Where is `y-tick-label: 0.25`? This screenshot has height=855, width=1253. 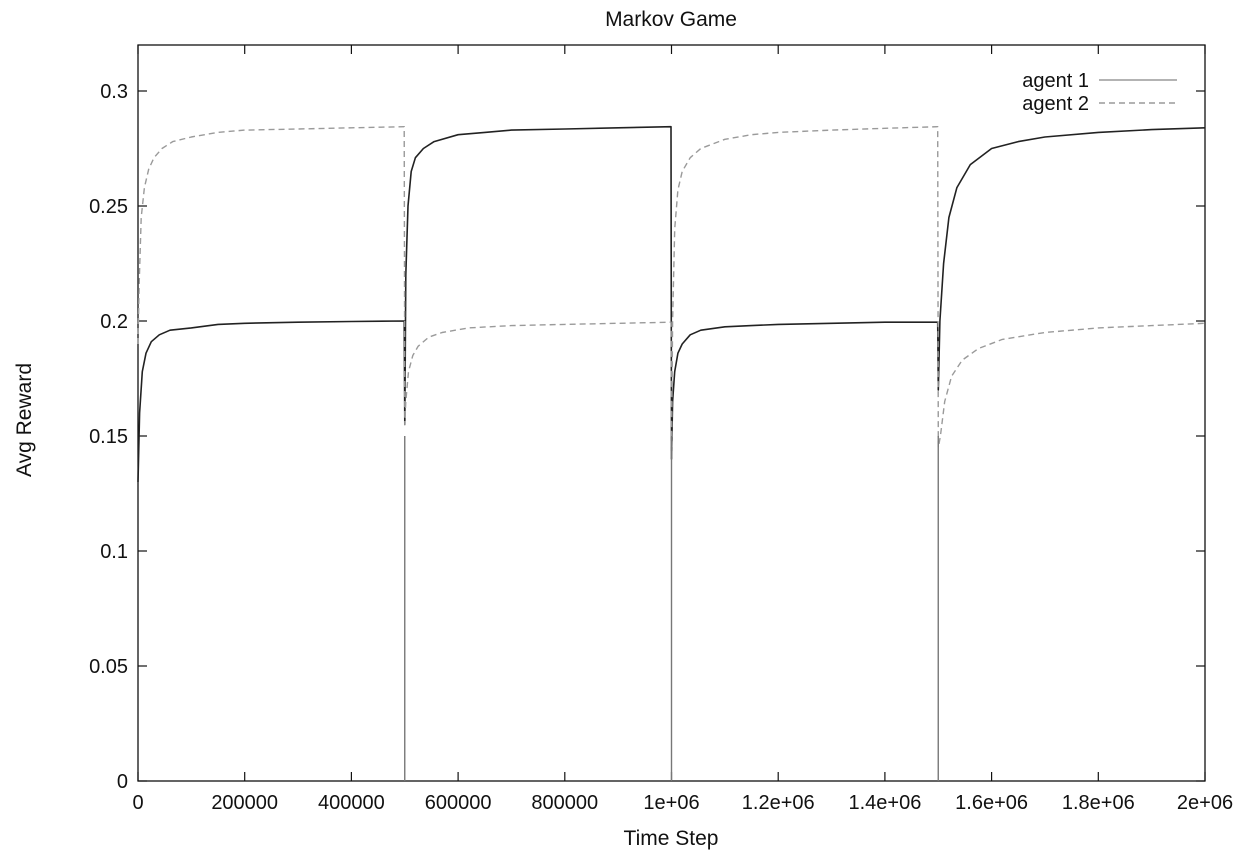 y-tick-label: 0.25 is located at coordinates (108, 207).